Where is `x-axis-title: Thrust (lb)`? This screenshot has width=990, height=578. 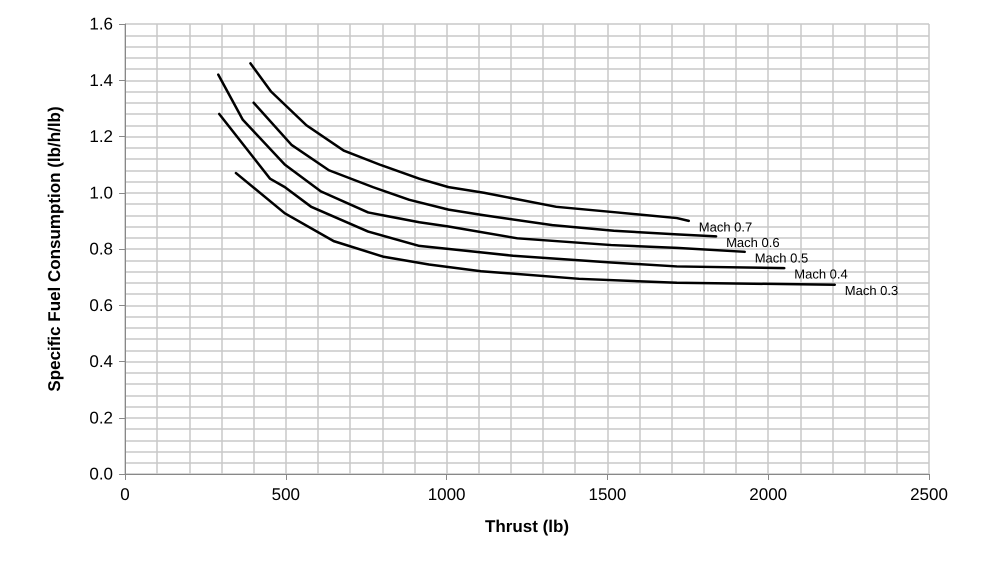
x-axis-title: Thrust (lb) is located at coordinates (527, 526).